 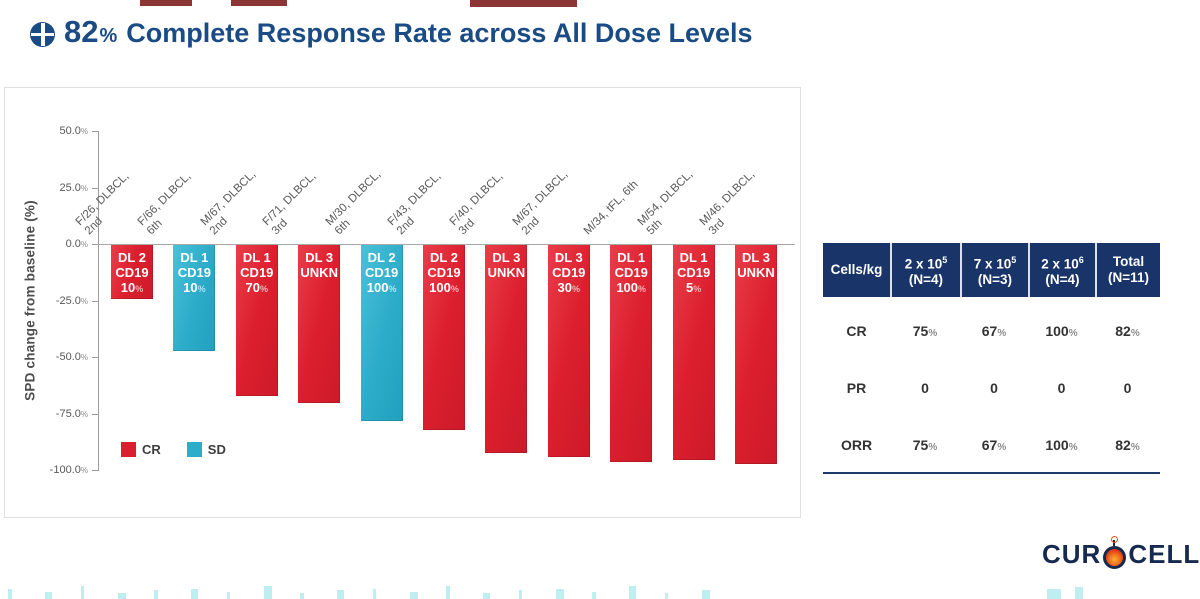 I want to click on plus-circle-icon, so click(x=42, y=34).